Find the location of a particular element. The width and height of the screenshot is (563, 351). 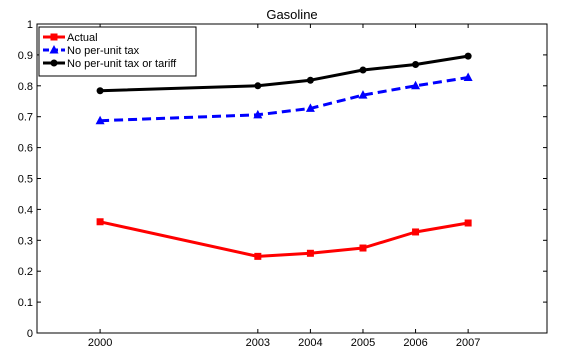

legend-label: Actual is located at coordinates (82, 38).